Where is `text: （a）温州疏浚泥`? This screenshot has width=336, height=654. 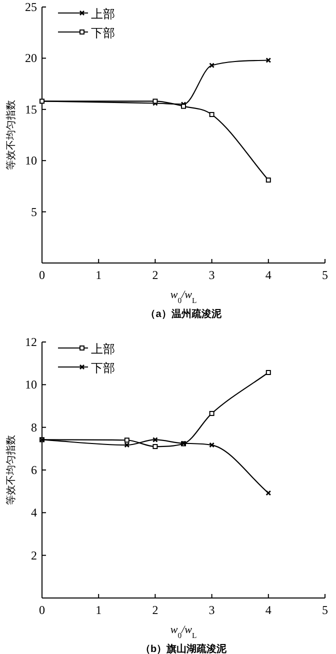
text: （a）温州疏浚泥 is located at coordinates (184, 314).